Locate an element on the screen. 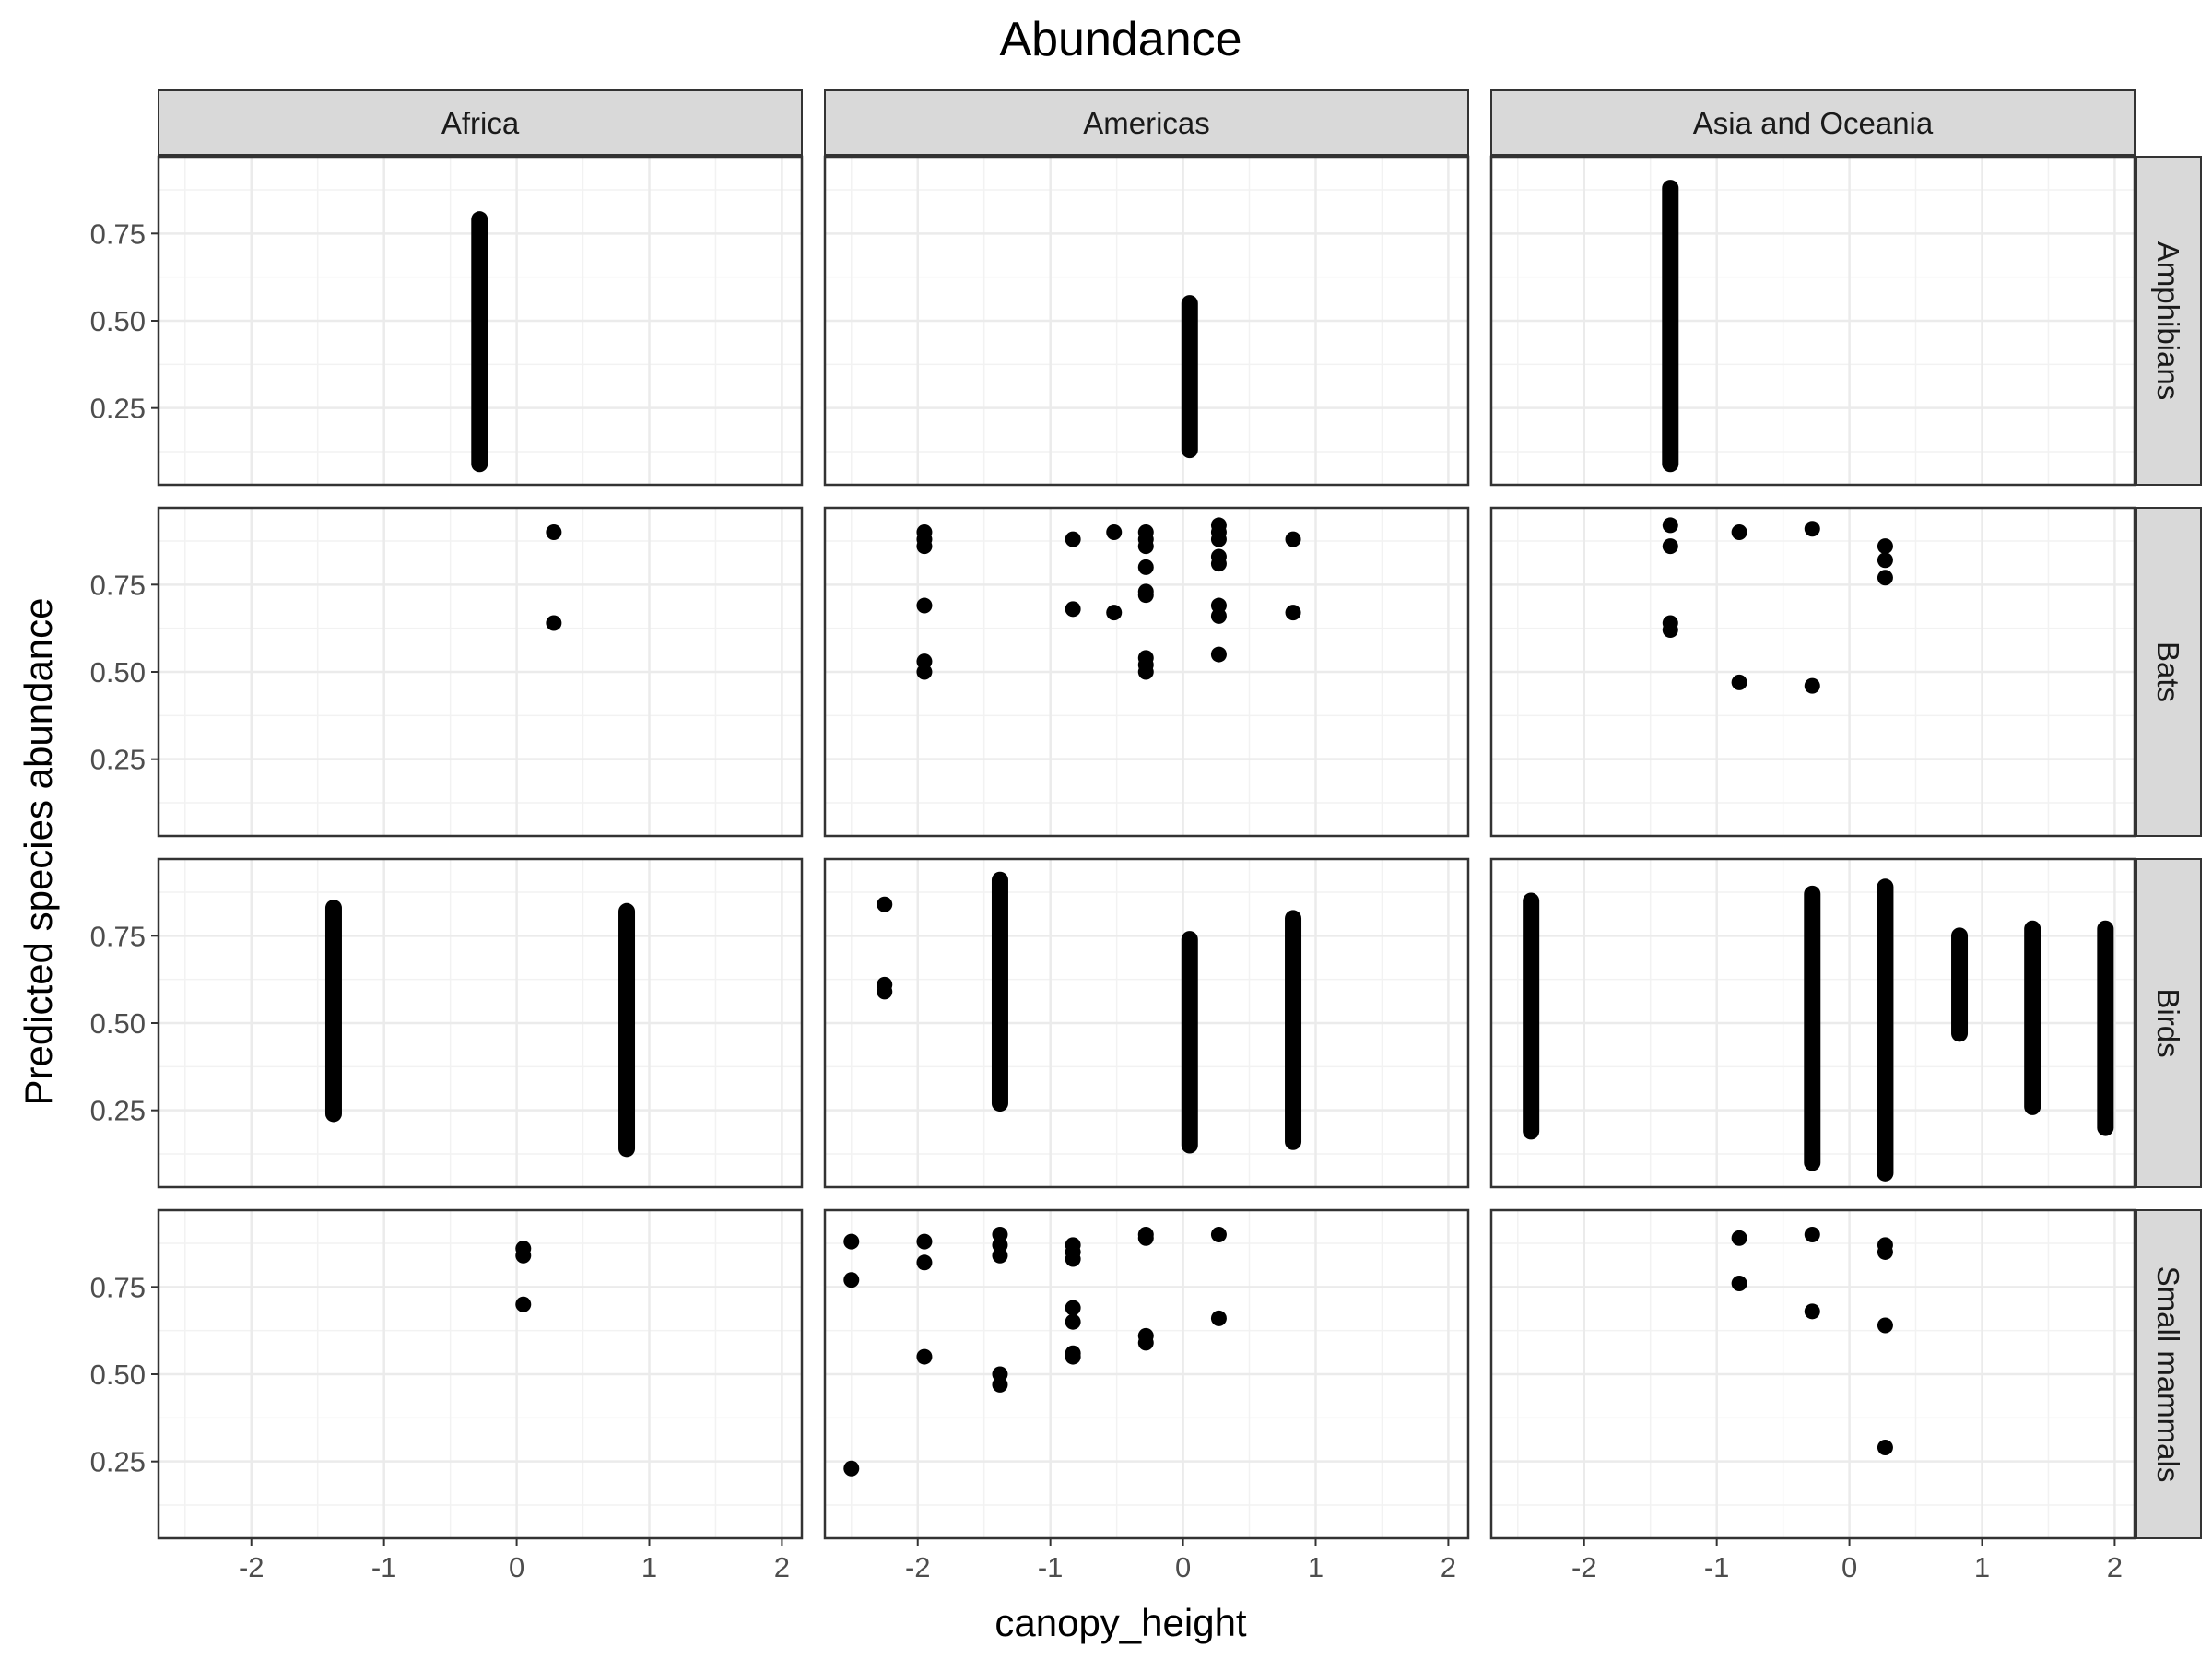 This screenshot has width=2212, height=1659. facet-strip-africa is located at coordinates (480, 122).